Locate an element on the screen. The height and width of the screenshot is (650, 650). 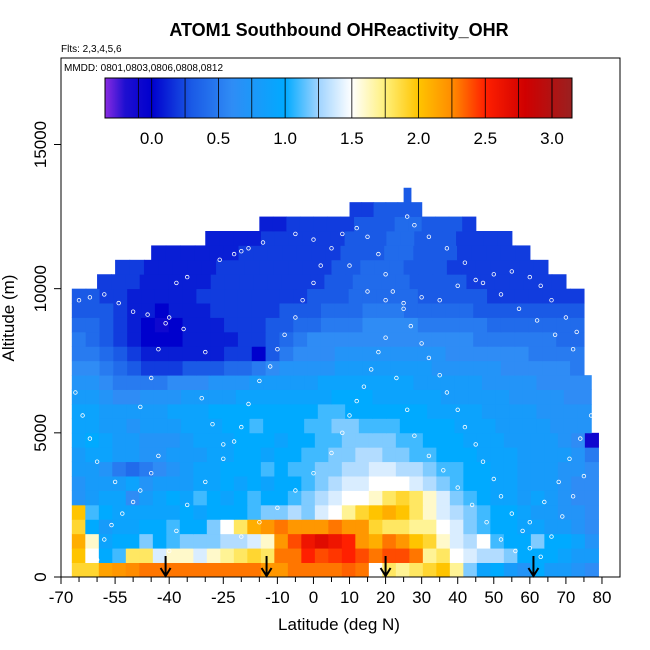
y-axis-label: Altitude (m) is located at coordinates (9, 318).